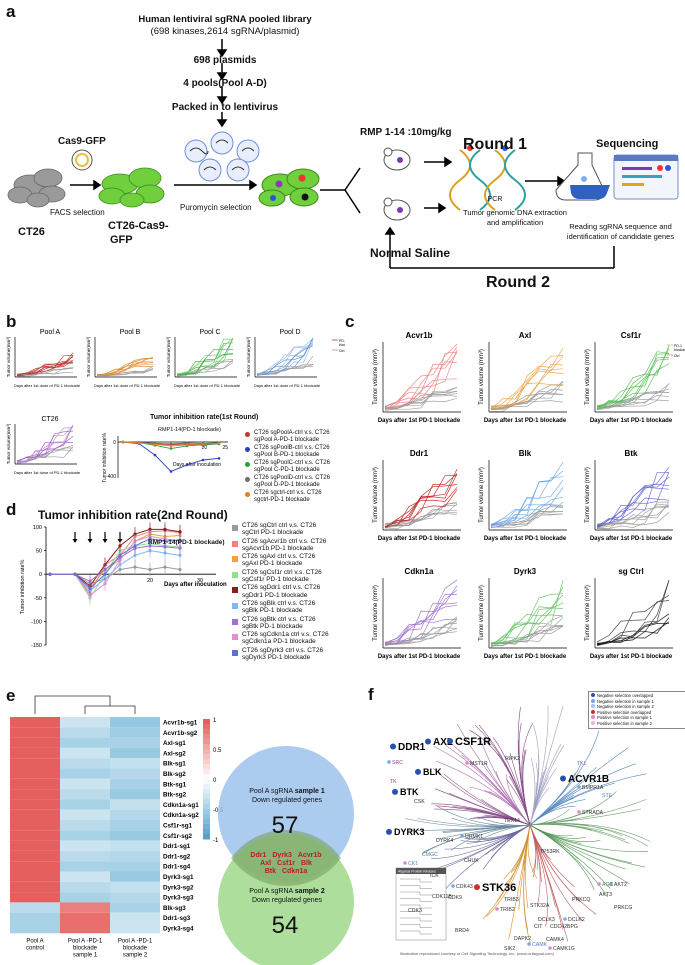 This screenshot has width=685, height=965. I want to click on plasmids-label: 698 plasmids, so click(225, 60).